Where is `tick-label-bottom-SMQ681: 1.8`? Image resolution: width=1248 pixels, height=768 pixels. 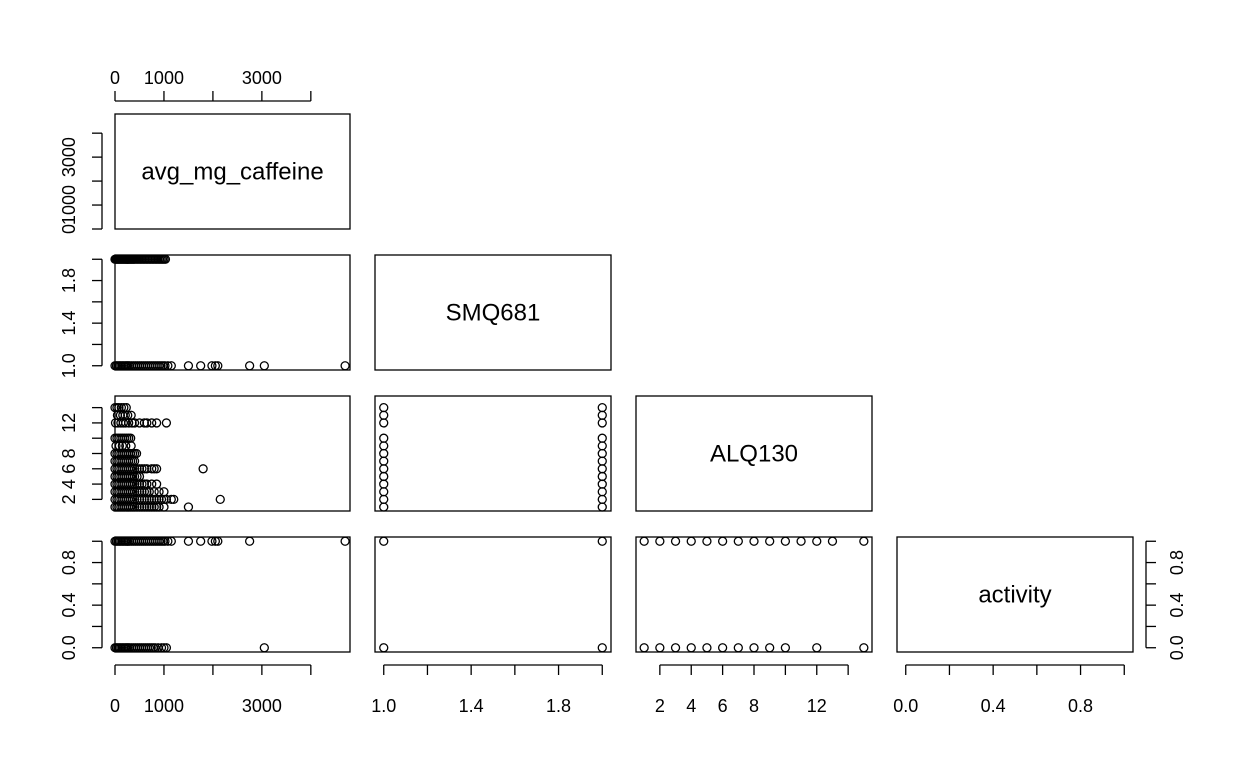 tick-label-bottom-SMQ681: 1.8 is located at coordinates (558, 706).